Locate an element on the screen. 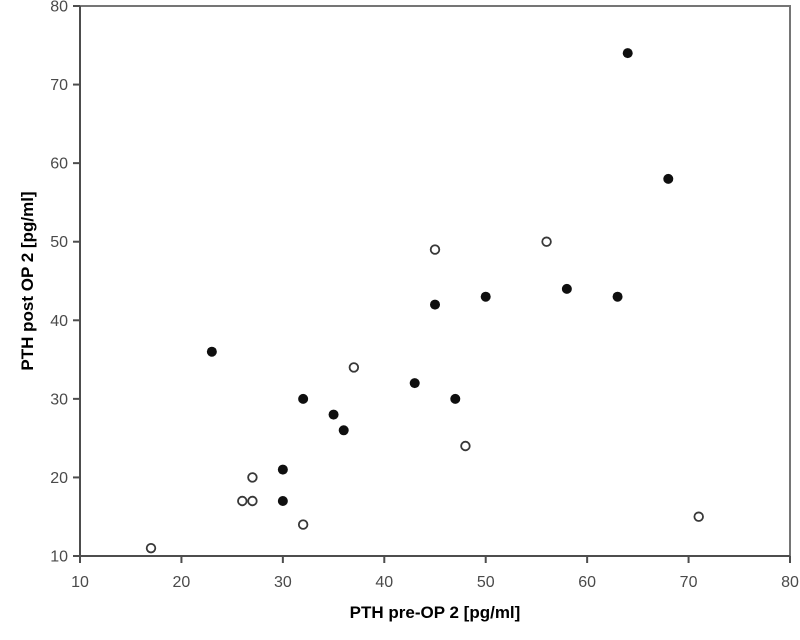 The image size is (800, 640). y-axis-title: PTH post OP 2 [pg/ml] is located at coordinates (27, 280).